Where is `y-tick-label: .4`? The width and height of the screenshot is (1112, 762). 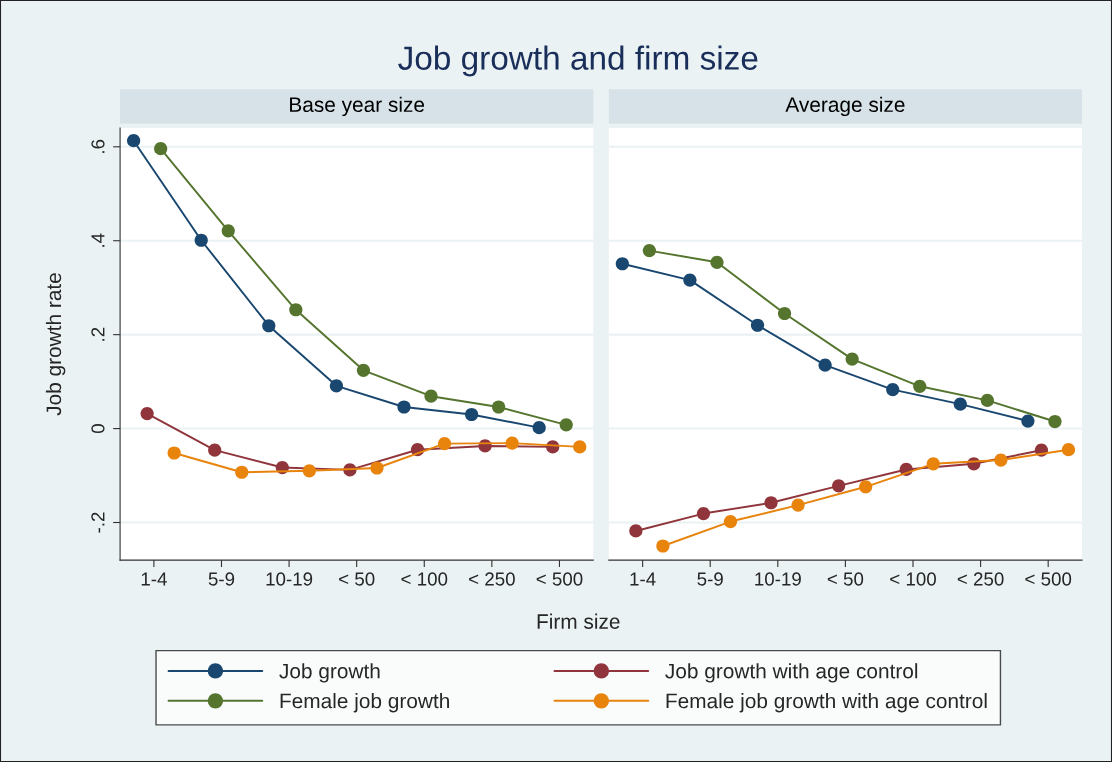
y-tick-label: .4 is located at coordinates (98, 240).